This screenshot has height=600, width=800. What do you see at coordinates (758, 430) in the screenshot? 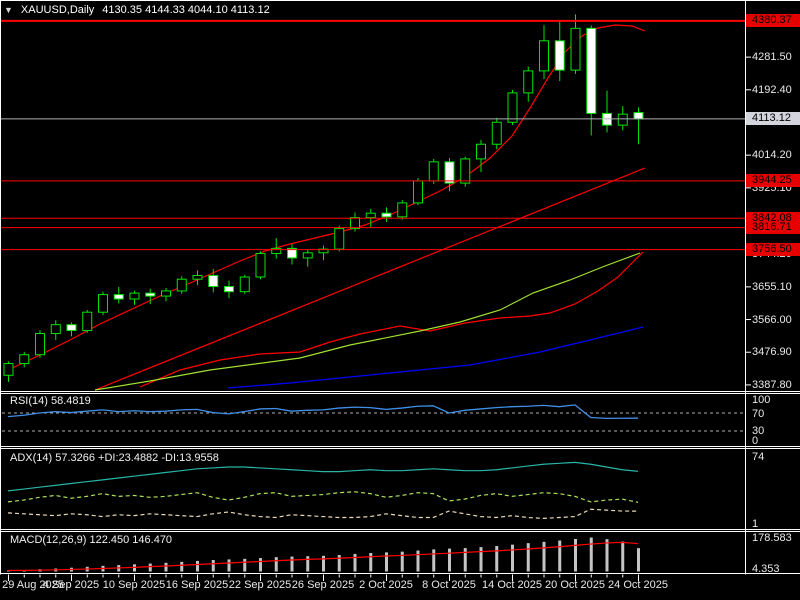
I see `indicator-scale-label: 30` at bounding box center [758, 430].